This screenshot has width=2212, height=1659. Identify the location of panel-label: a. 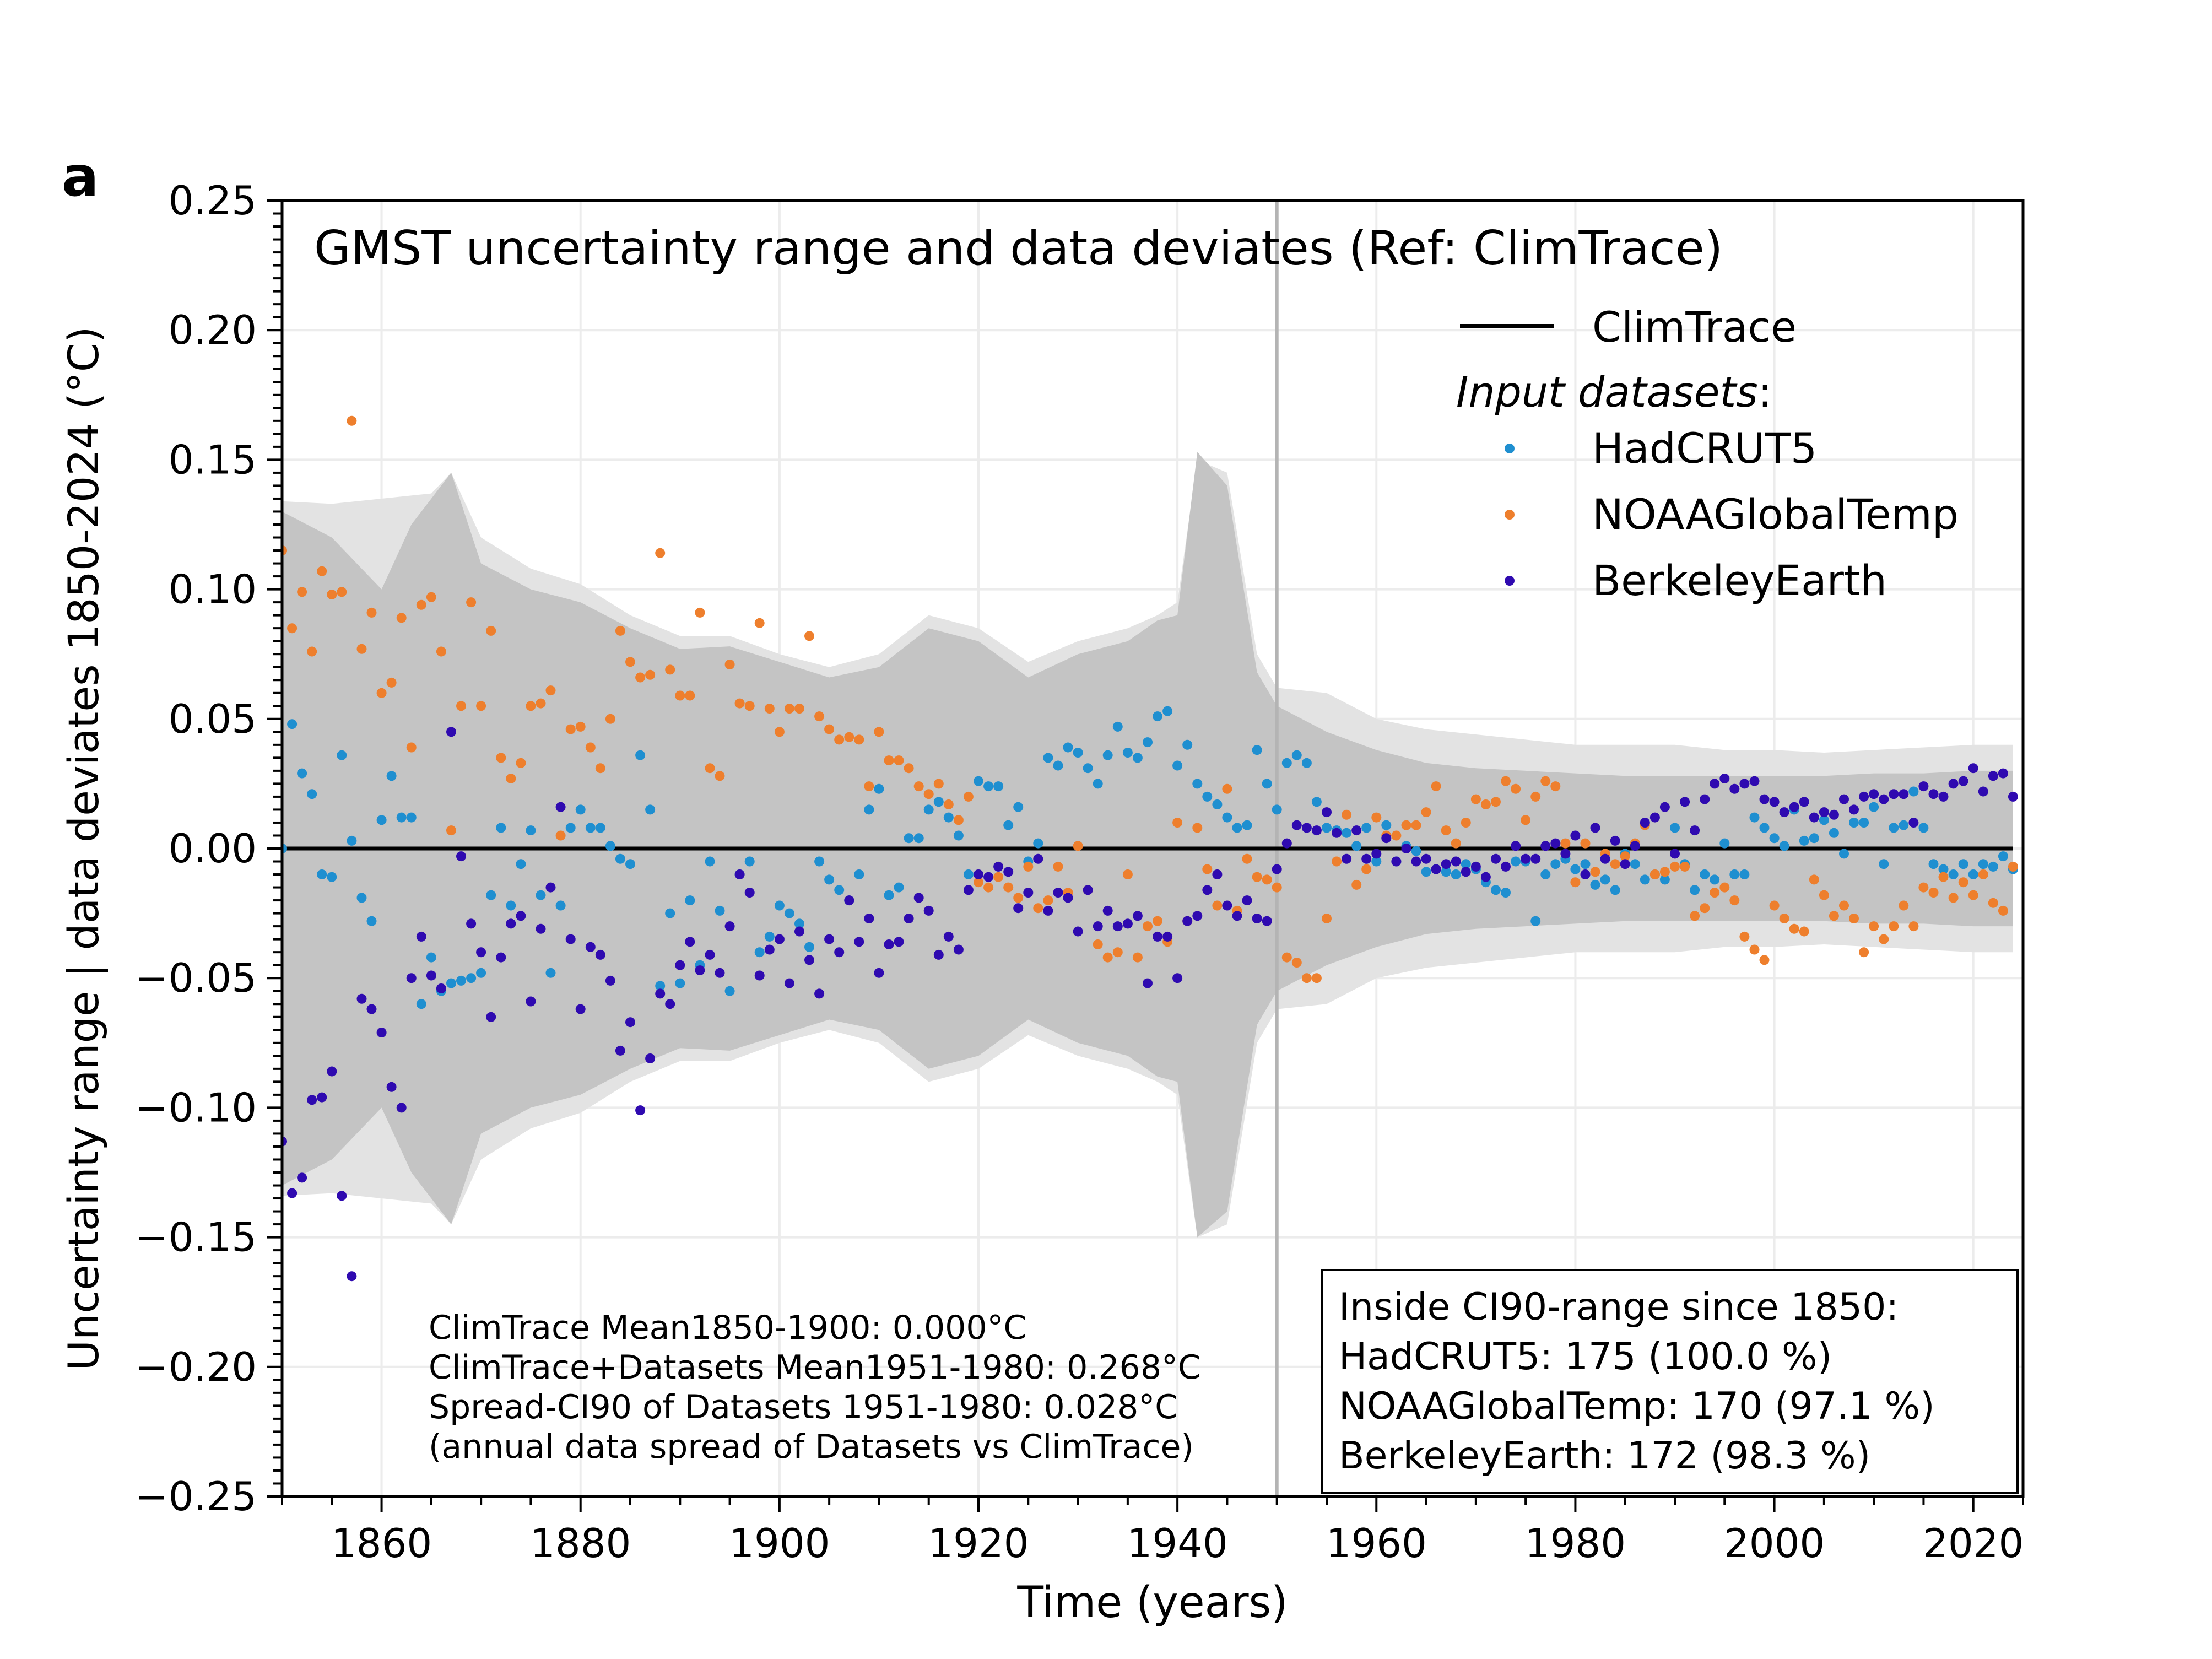
(80, 176).